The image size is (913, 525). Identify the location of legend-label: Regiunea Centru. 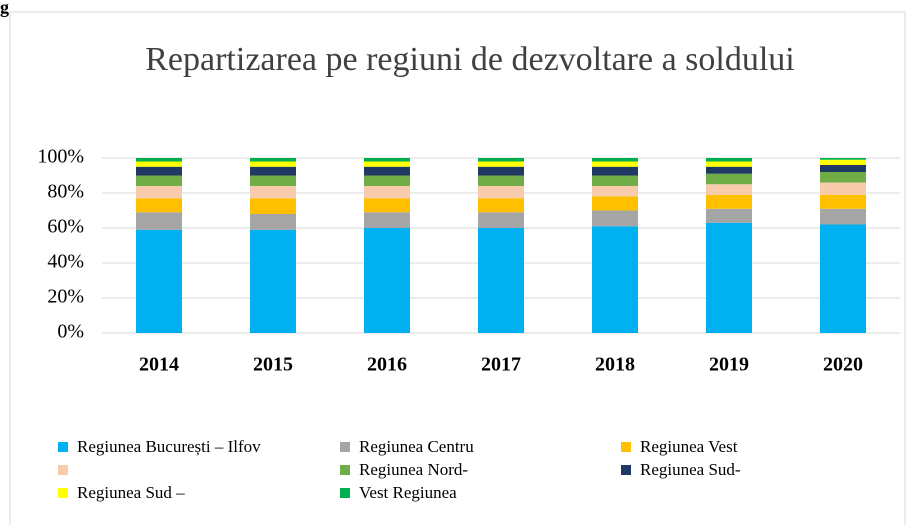
(416, 446).